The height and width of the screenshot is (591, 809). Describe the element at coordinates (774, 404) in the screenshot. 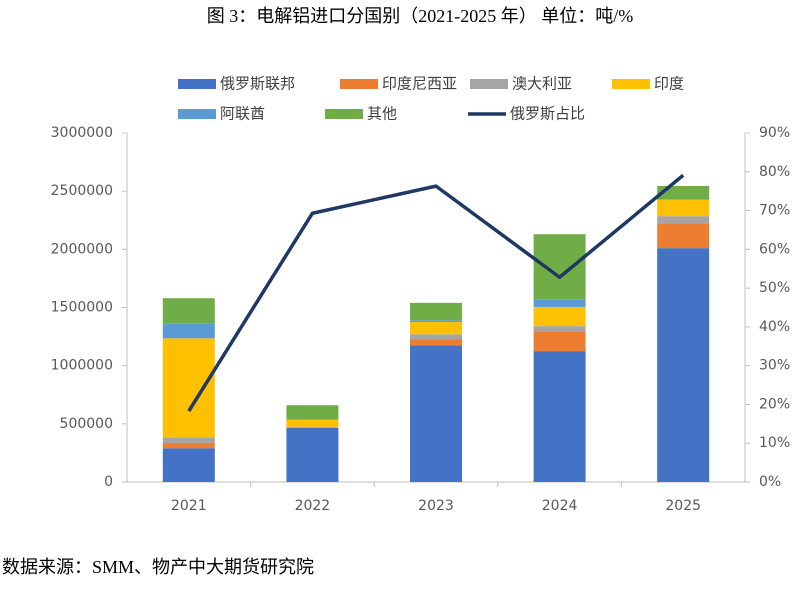

I see `y2-tick-label: 20%` at that location.